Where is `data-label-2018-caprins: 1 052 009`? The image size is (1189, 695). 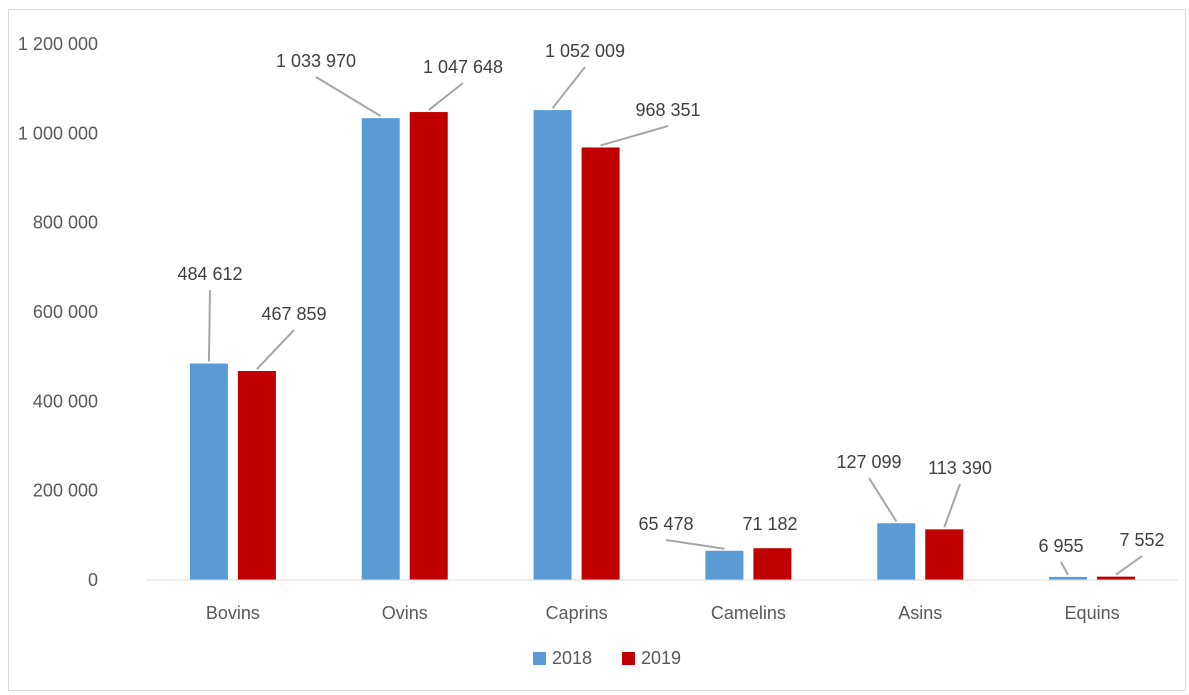
data-label-2018-caprins: 1 052 009 is located at coordinates (585, 51).